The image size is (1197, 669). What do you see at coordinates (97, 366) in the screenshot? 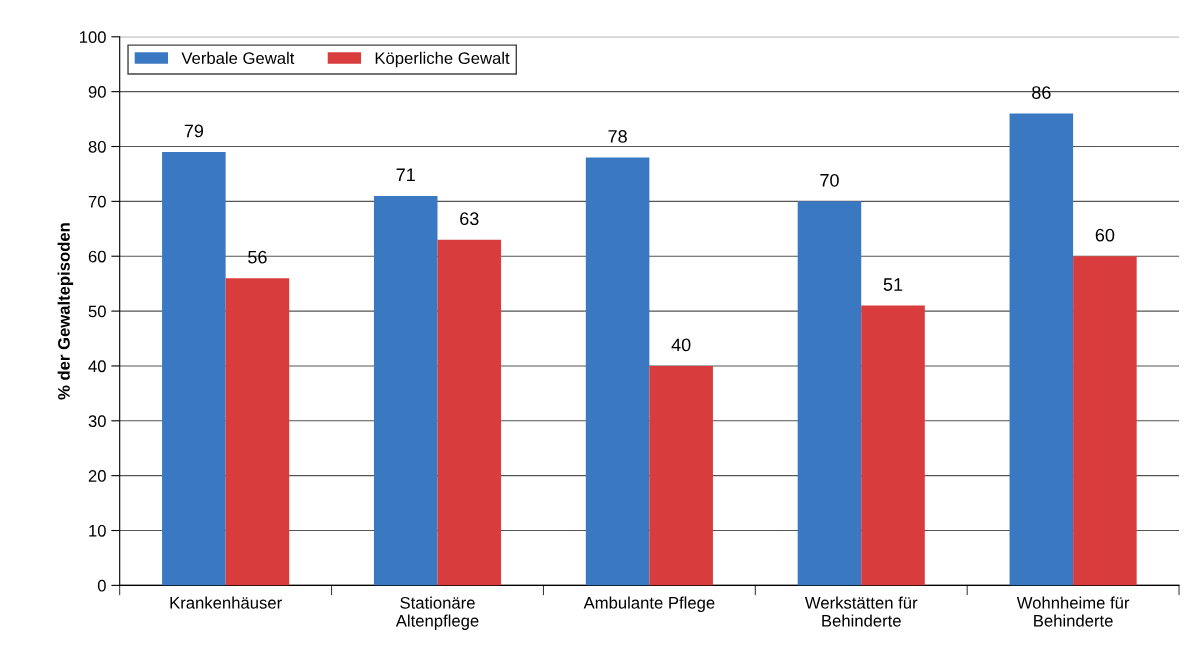
I see `y-tick-label: 40` at bounding box center [97, 366].